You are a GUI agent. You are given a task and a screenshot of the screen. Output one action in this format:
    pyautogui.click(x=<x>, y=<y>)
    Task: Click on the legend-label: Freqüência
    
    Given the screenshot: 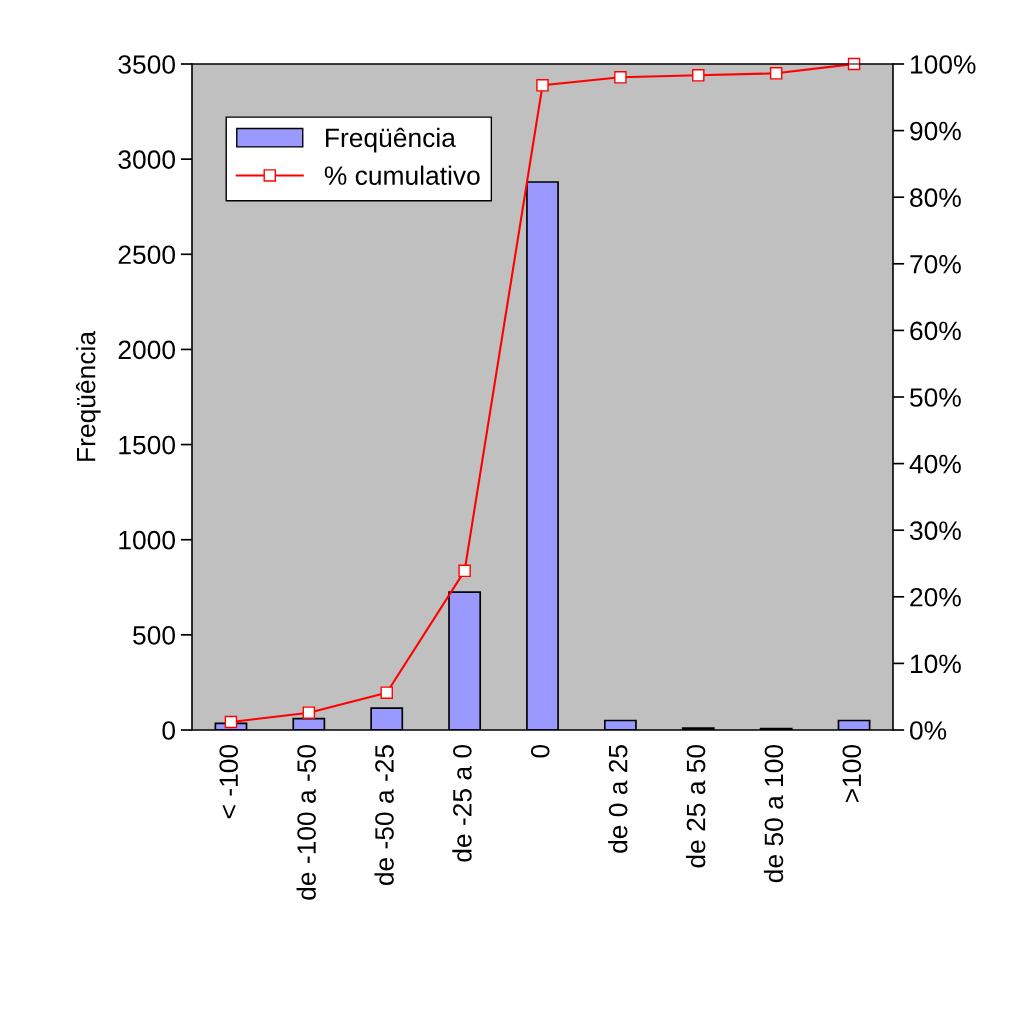 What is the action you would take?
    pyautogui.click(x=391, y=140)
    